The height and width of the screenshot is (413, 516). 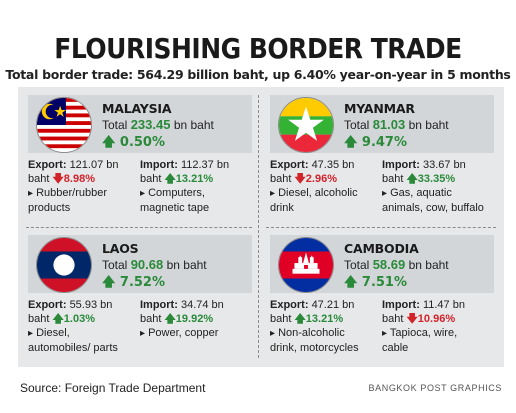 I want to click on export-items: Diesel,, so click(x=53, y=333).